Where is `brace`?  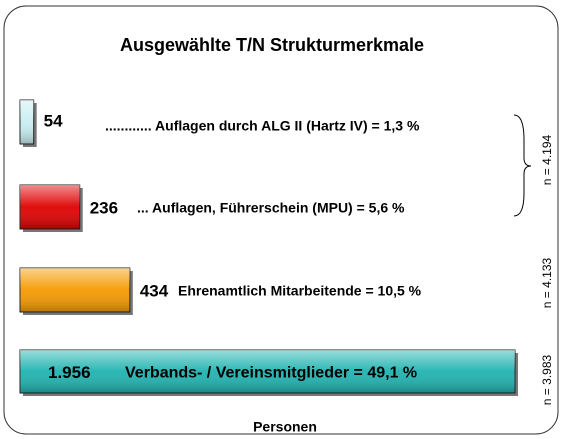
brace is located at coordinates (522, 165).